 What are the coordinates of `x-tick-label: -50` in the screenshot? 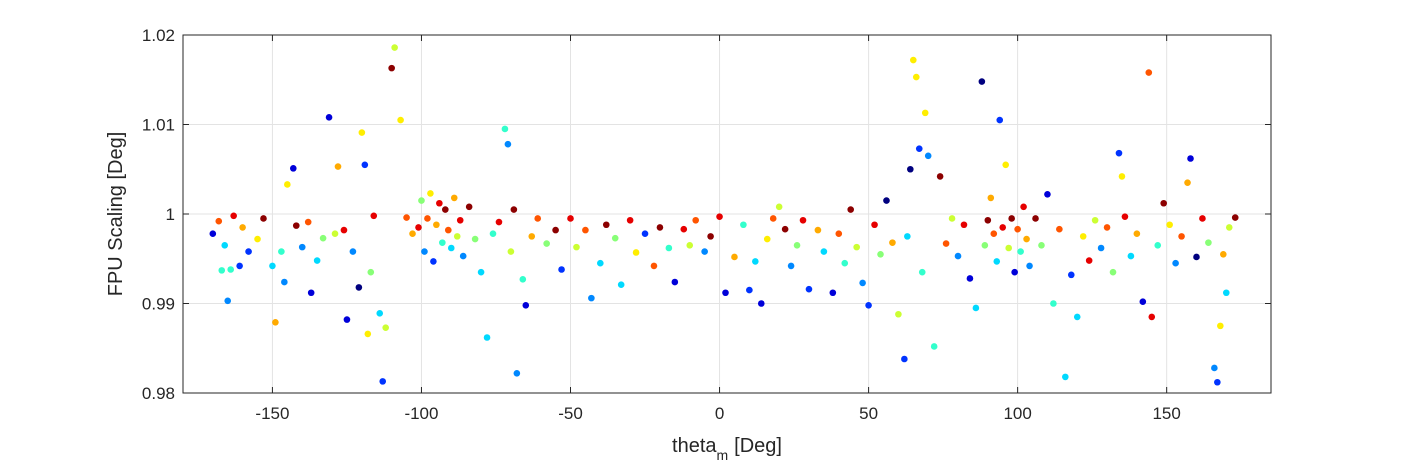 It's located at (570, 413).